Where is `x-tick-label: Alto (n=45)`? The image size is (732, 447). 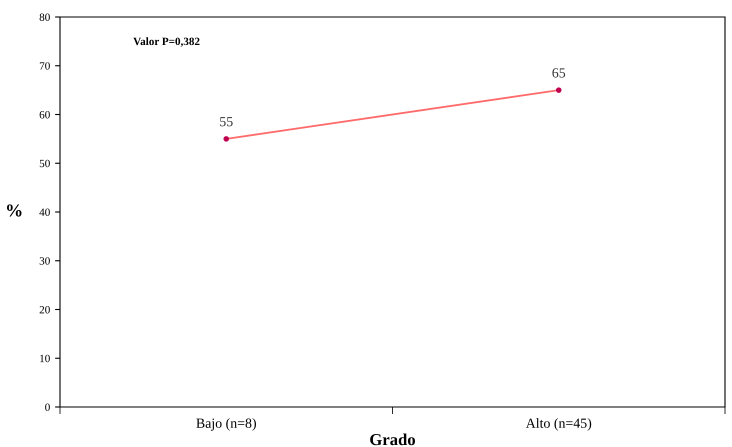 x-tick-label: Alto (n=45) is located at coordinates (559, 424).